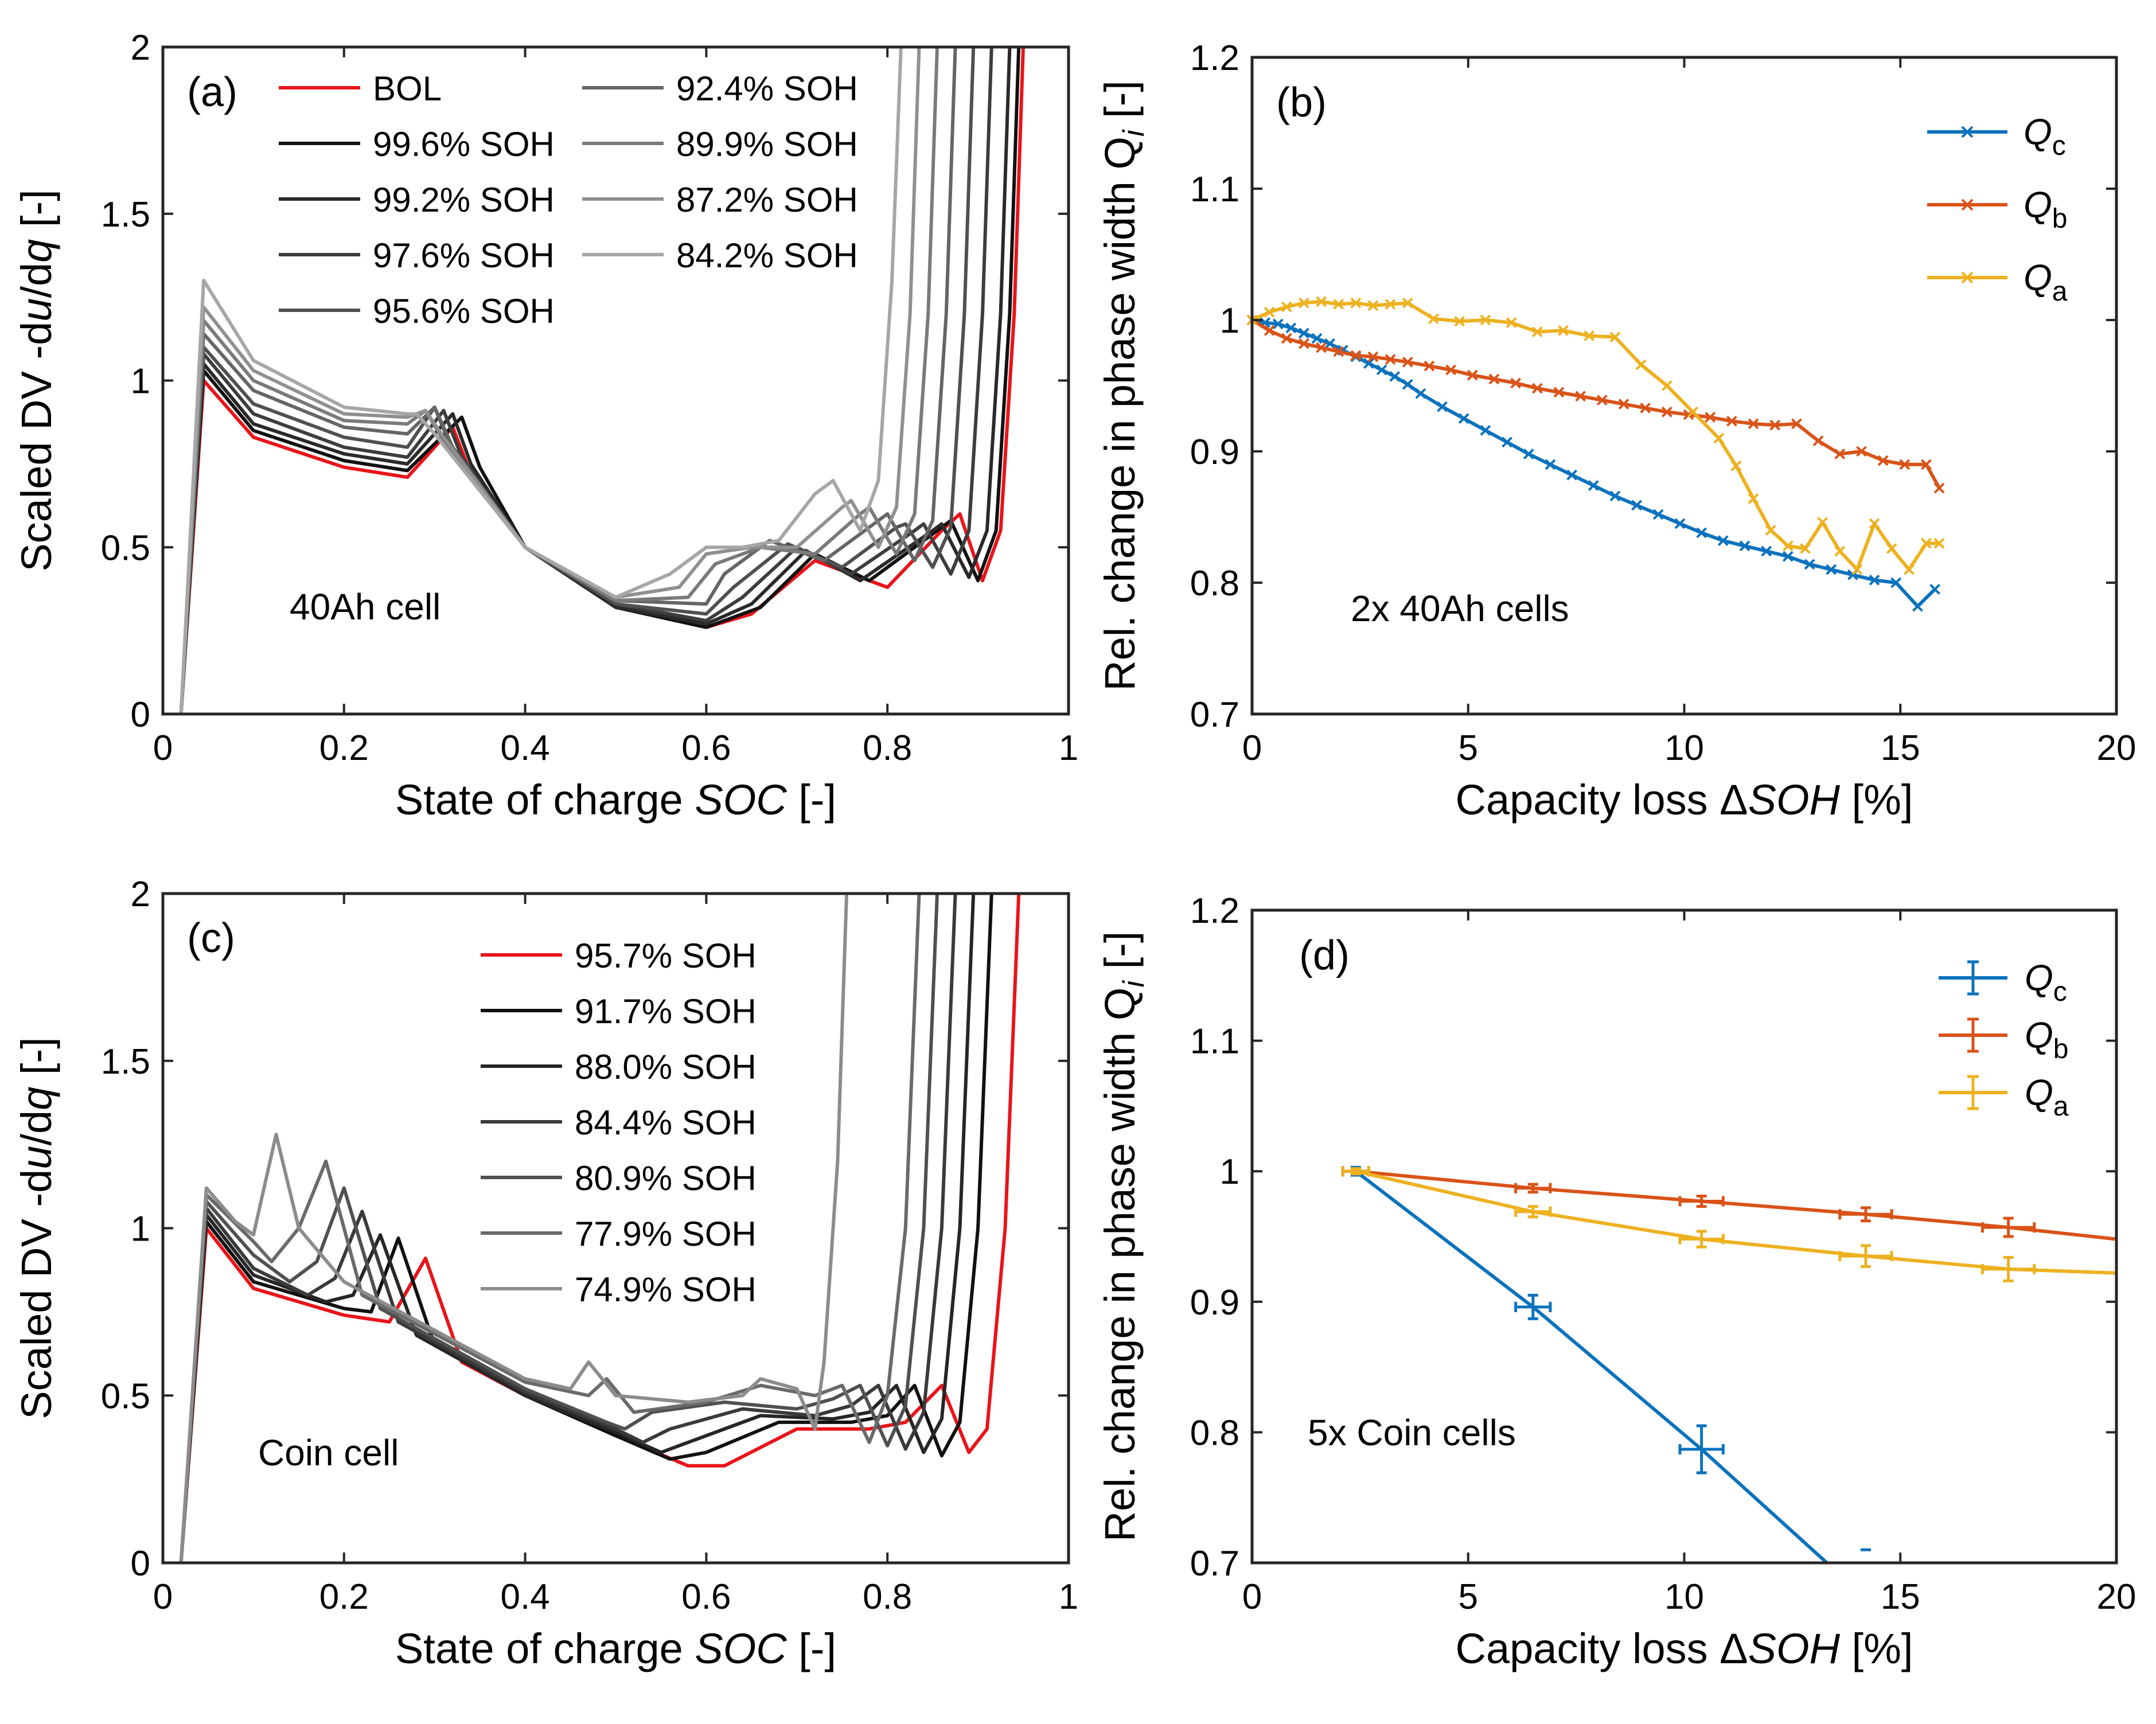  What do you see at coordinates (365, 606) in the screenshot?
I see `panel-annotation: 40Ah cell` at bounding box center [365, 606].